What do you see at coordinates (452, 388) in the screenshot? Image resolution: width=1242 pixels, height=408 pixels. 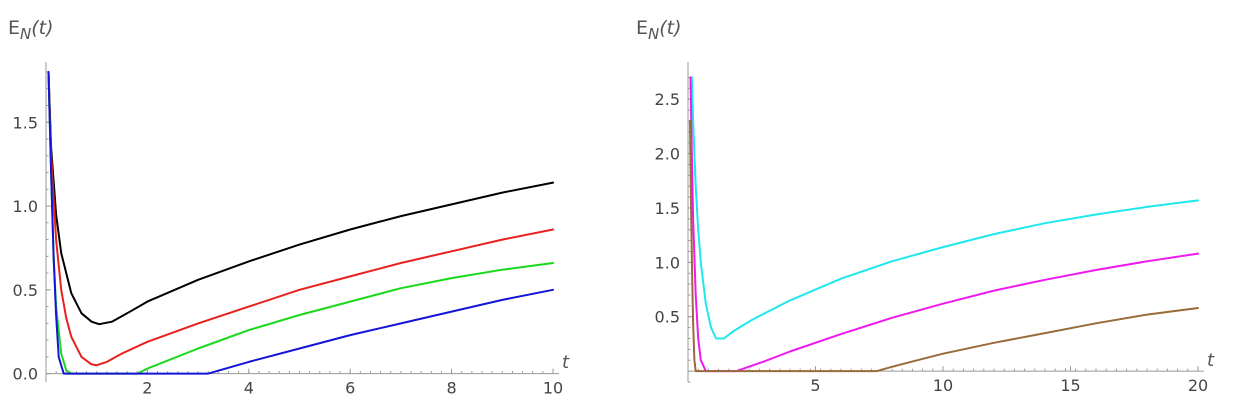 I see `x-tick-label: 8` at bounding box center [452, 388].